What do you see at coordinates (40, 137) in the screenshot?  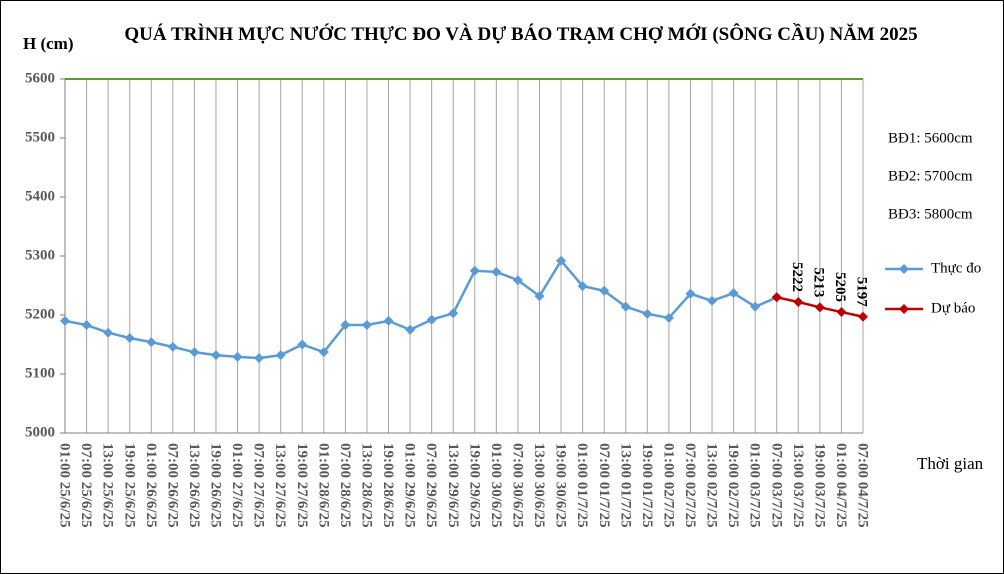 I see `y-tick-label: 5500` at bounding box center [40, 137].